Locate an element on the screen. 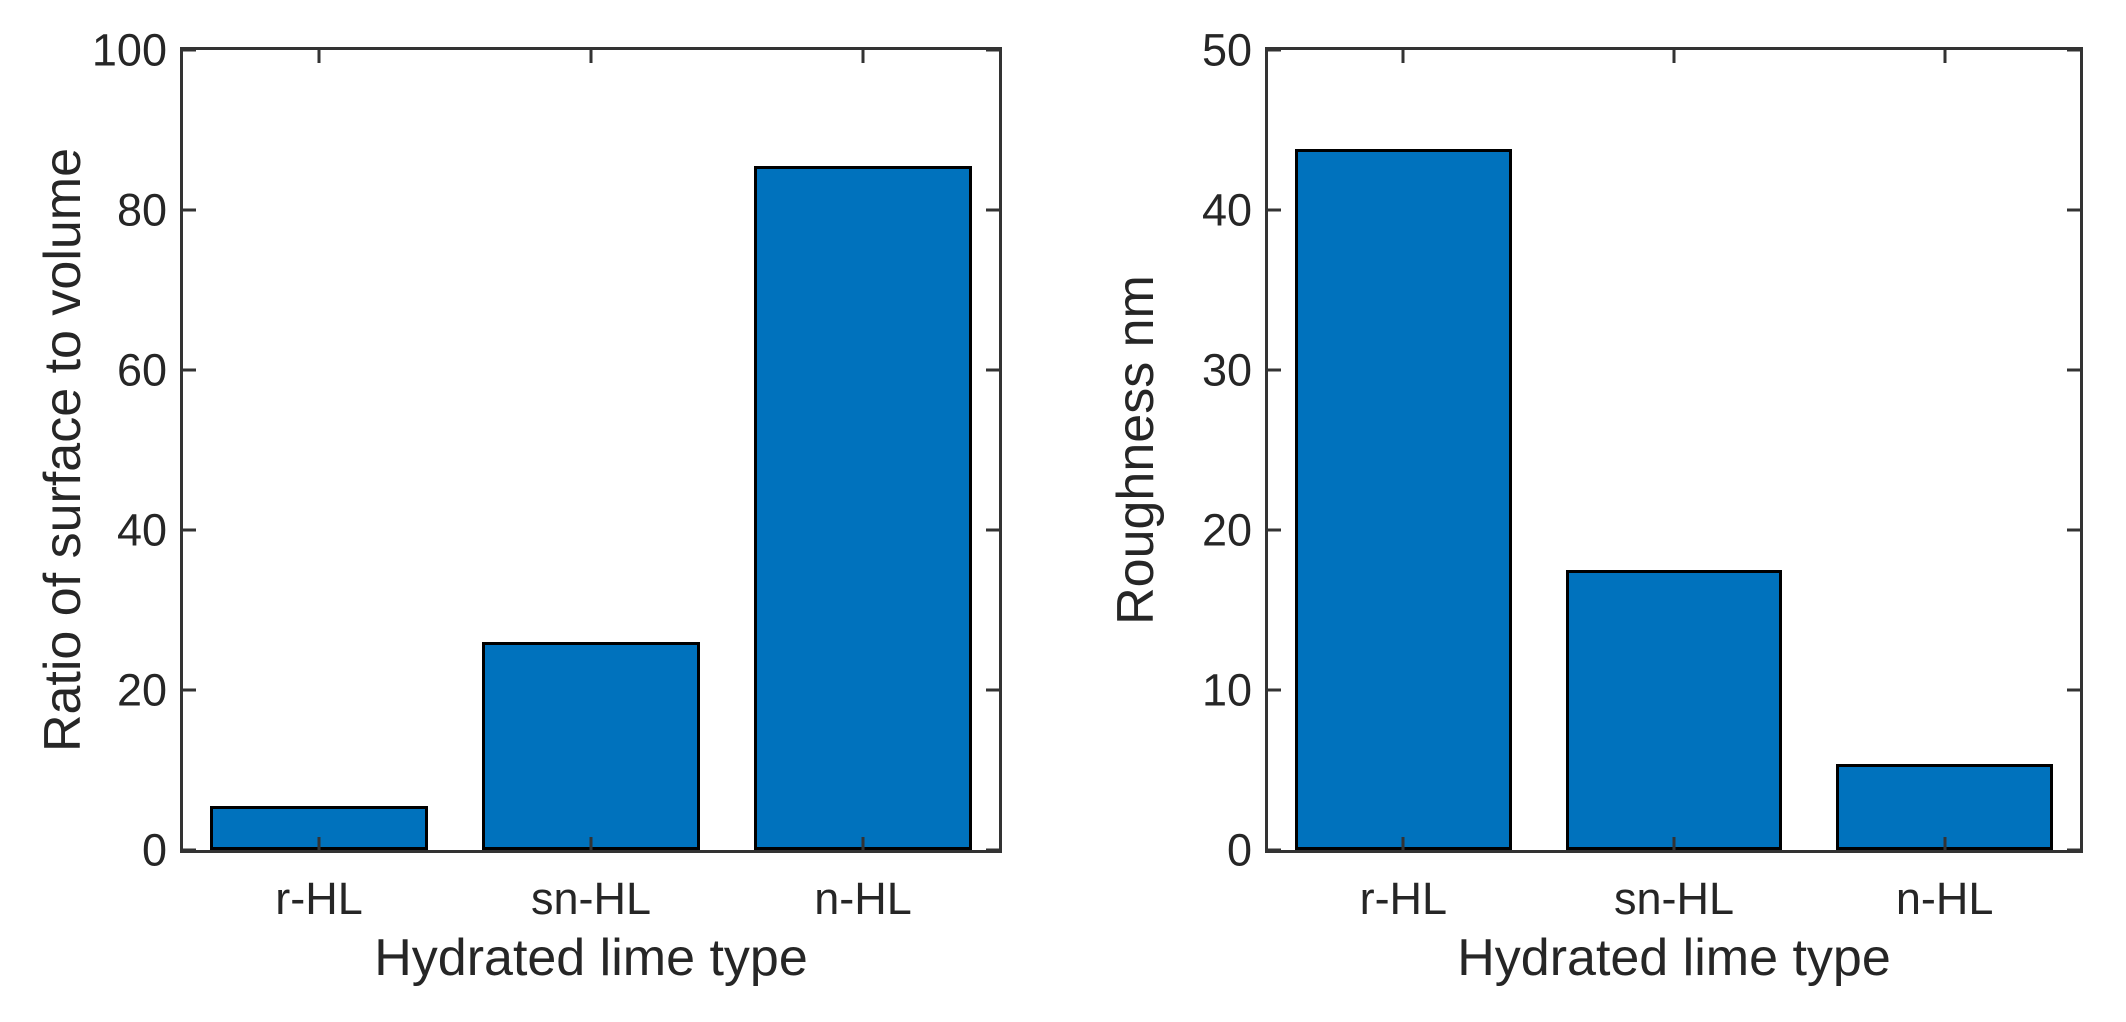 This screenshot has width=2126, height=1022. y-tick-label: 10 is located at coordinates (1226, 690).